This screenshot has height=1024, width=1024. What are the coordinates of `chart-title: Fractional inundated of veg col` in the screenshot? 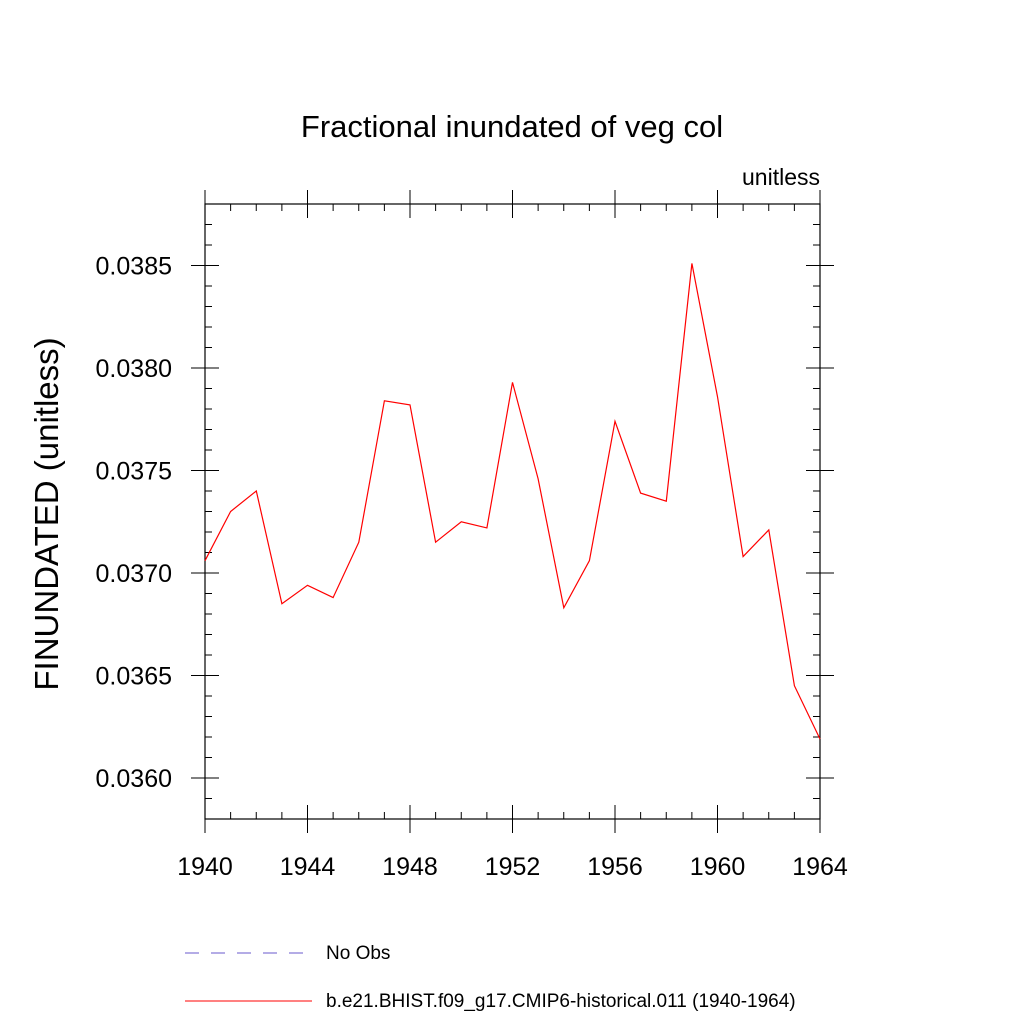 It's located at (512, 126).